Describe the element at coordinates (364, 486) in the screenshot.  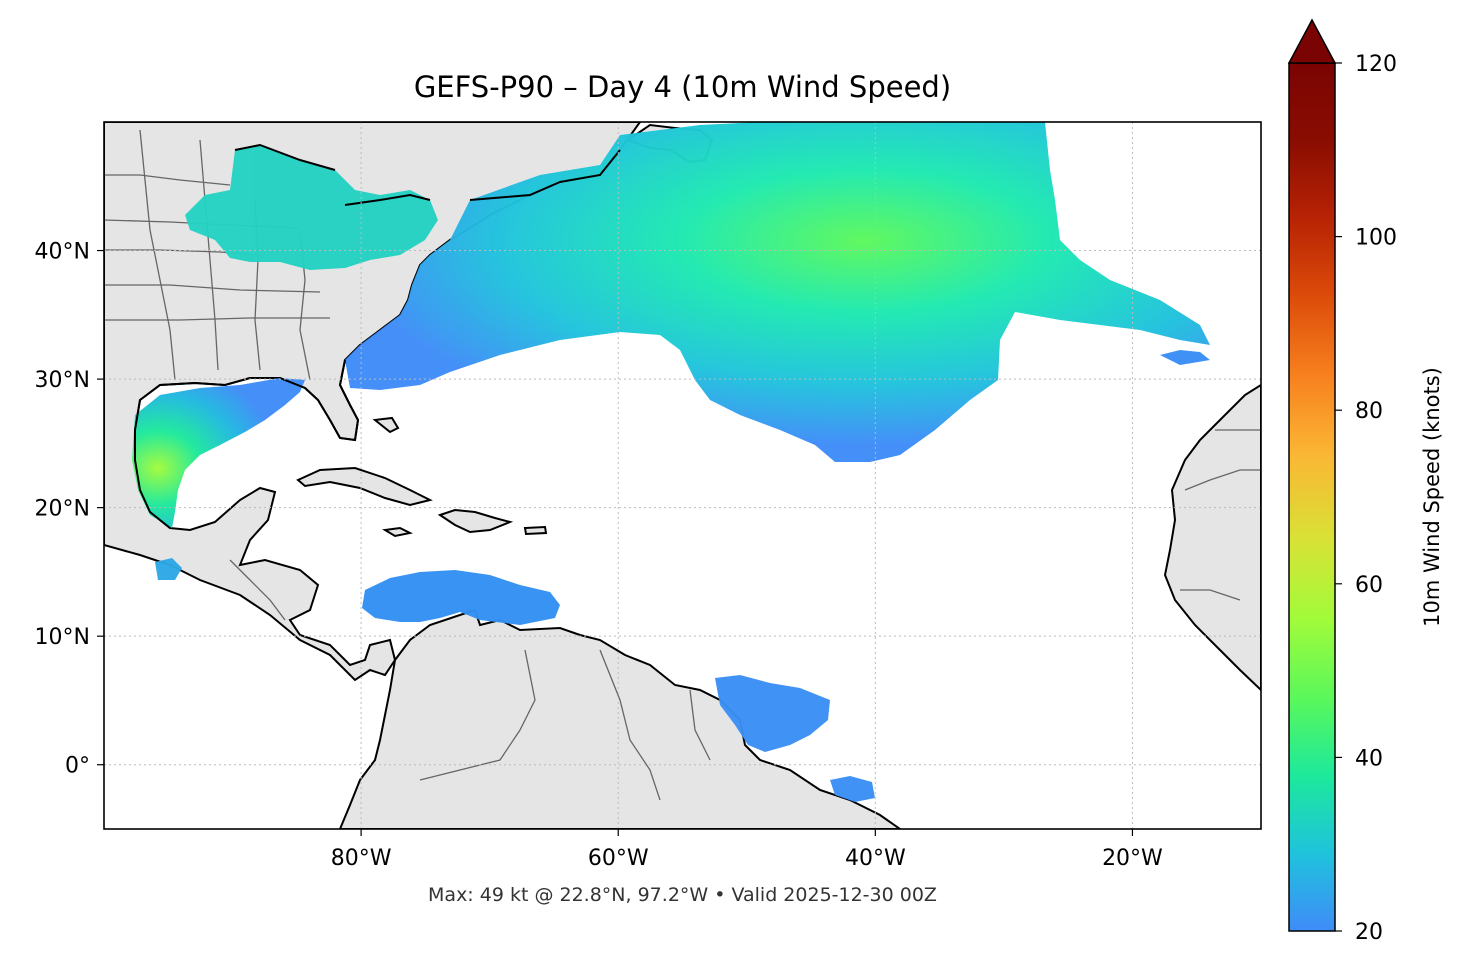
I see `cuba-island` at that location.